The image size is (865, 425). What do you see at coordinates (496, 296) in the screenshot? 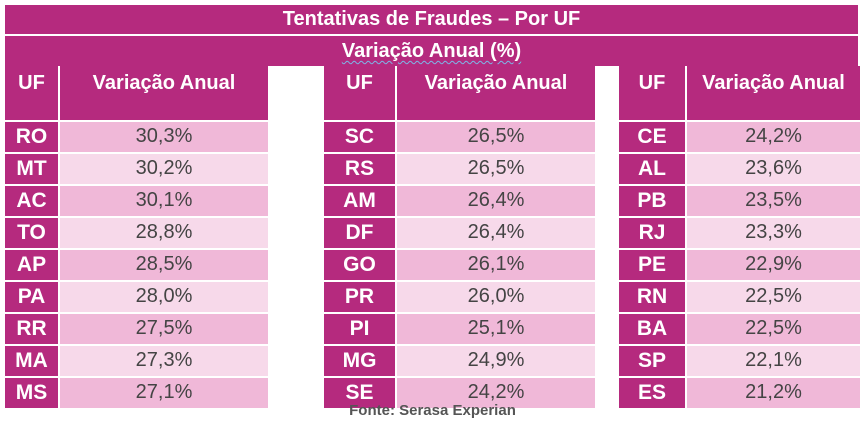
I see `value-cell: 26,0%` at bounding box center [496, 296].